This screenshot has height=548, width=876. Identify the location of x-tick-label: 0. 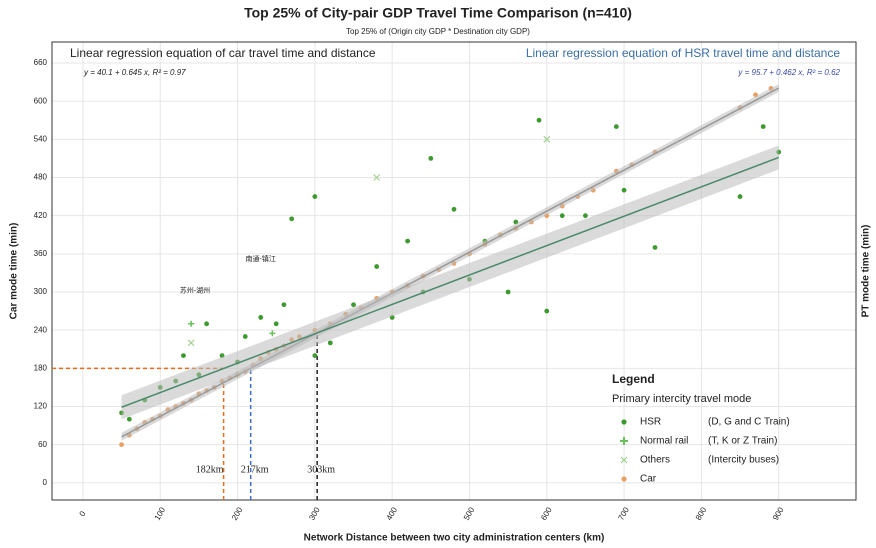
(83, 513).